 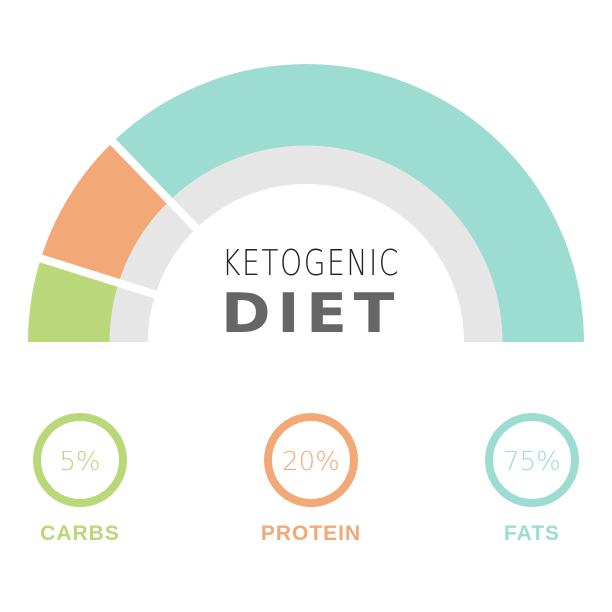 I want to click on legend-label-fats: FATS, so click(x=532, y=533).